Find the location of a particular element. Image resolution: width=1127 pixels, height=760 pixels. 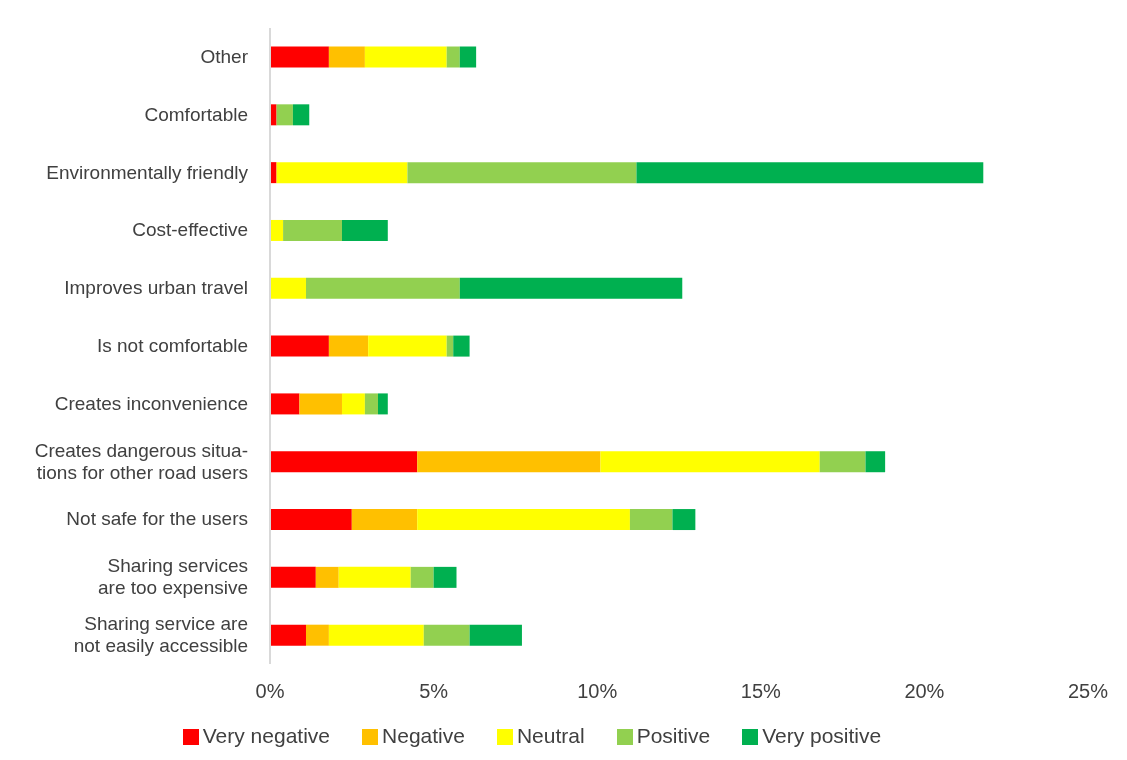

y-tick-label: Sharing services are too expensive is located at coordinates (173, 577).